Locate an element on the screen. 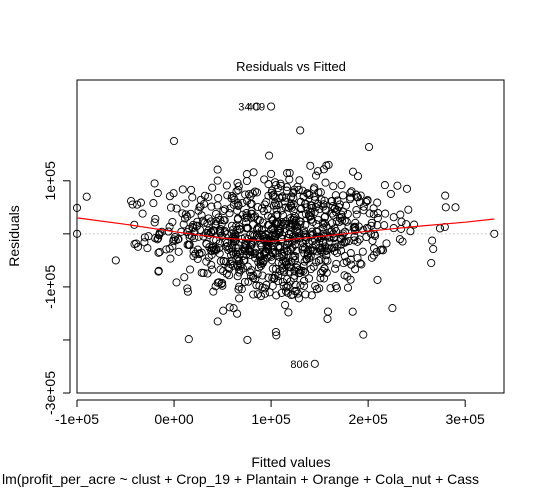 The image size is (545, 491). y-tick-label: -3e+05 is located at coordinates (50, 393).